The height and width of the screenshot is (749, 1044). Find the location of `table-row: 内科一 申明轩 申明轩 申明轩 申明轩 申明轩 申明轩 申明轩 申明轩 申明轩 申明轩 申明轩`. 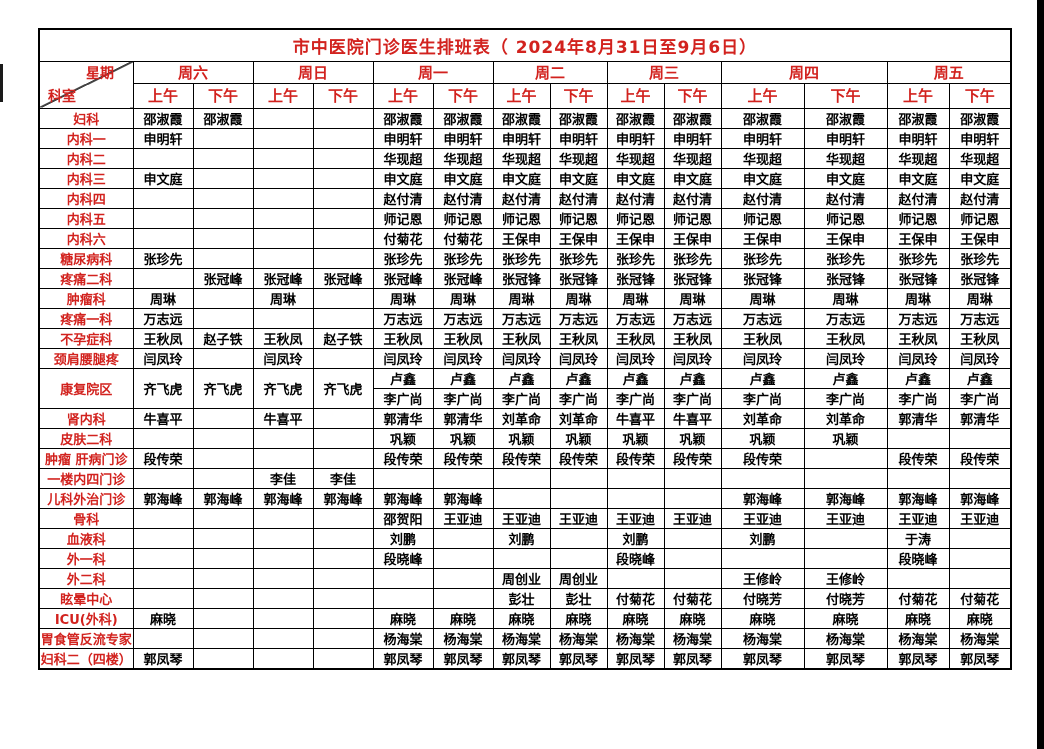

table-row: 内科一 申明轩 申明轩 申明轩 申明轩 申明轩 申明轩 申明轩 申明轩 申明轩 申明轩 申明轩 is located at coordinates (525, 138).